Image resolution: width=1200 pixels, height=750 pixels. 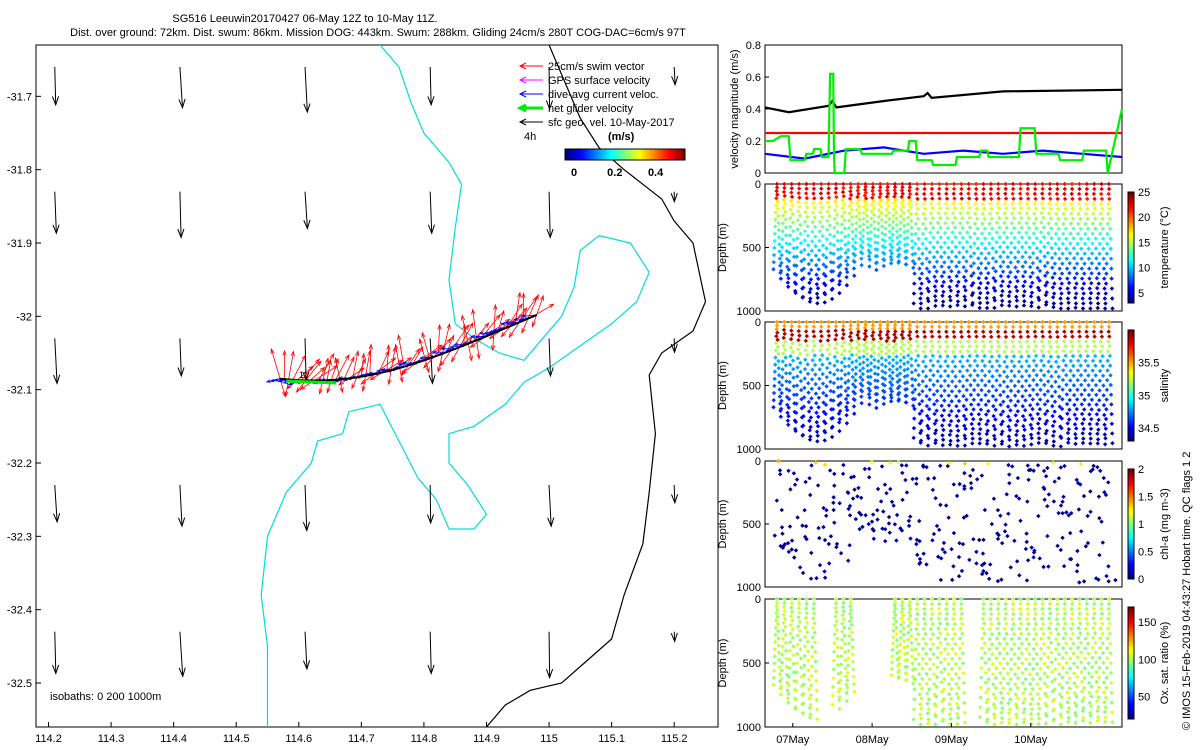 What do you see at coordinates (1147, 660) in the screenshot?
I see `profile-colorbar-tick-label: 100` at bounding box center [1147, 660].